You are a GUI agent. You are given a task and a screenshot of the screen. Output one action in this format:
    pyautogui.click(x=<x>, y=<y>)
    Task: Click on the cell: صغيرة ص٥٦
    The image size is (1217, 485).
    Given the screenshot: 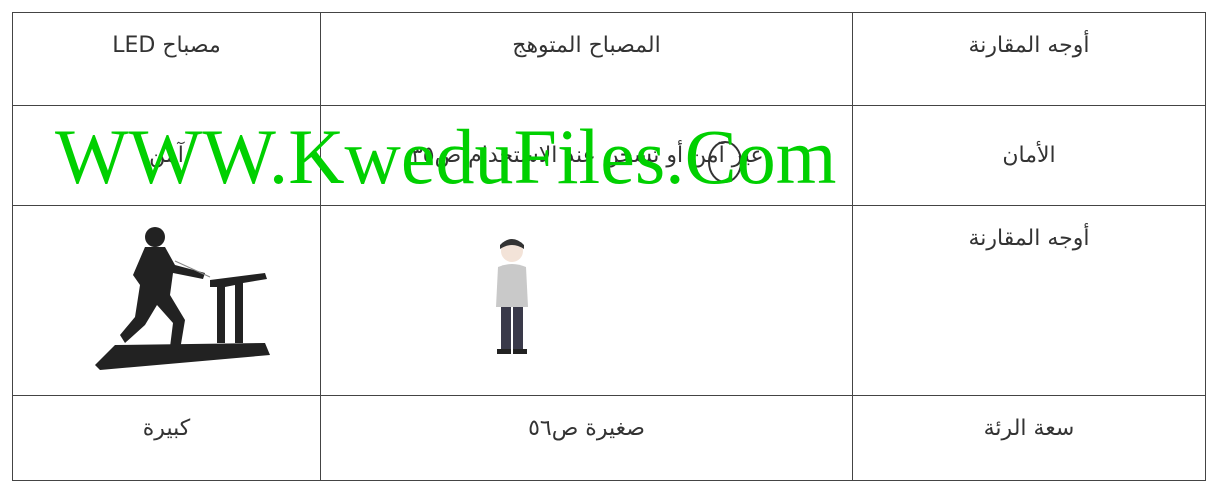 What is the action you would take?
    pyautogui.click(x=586, y=438)
    